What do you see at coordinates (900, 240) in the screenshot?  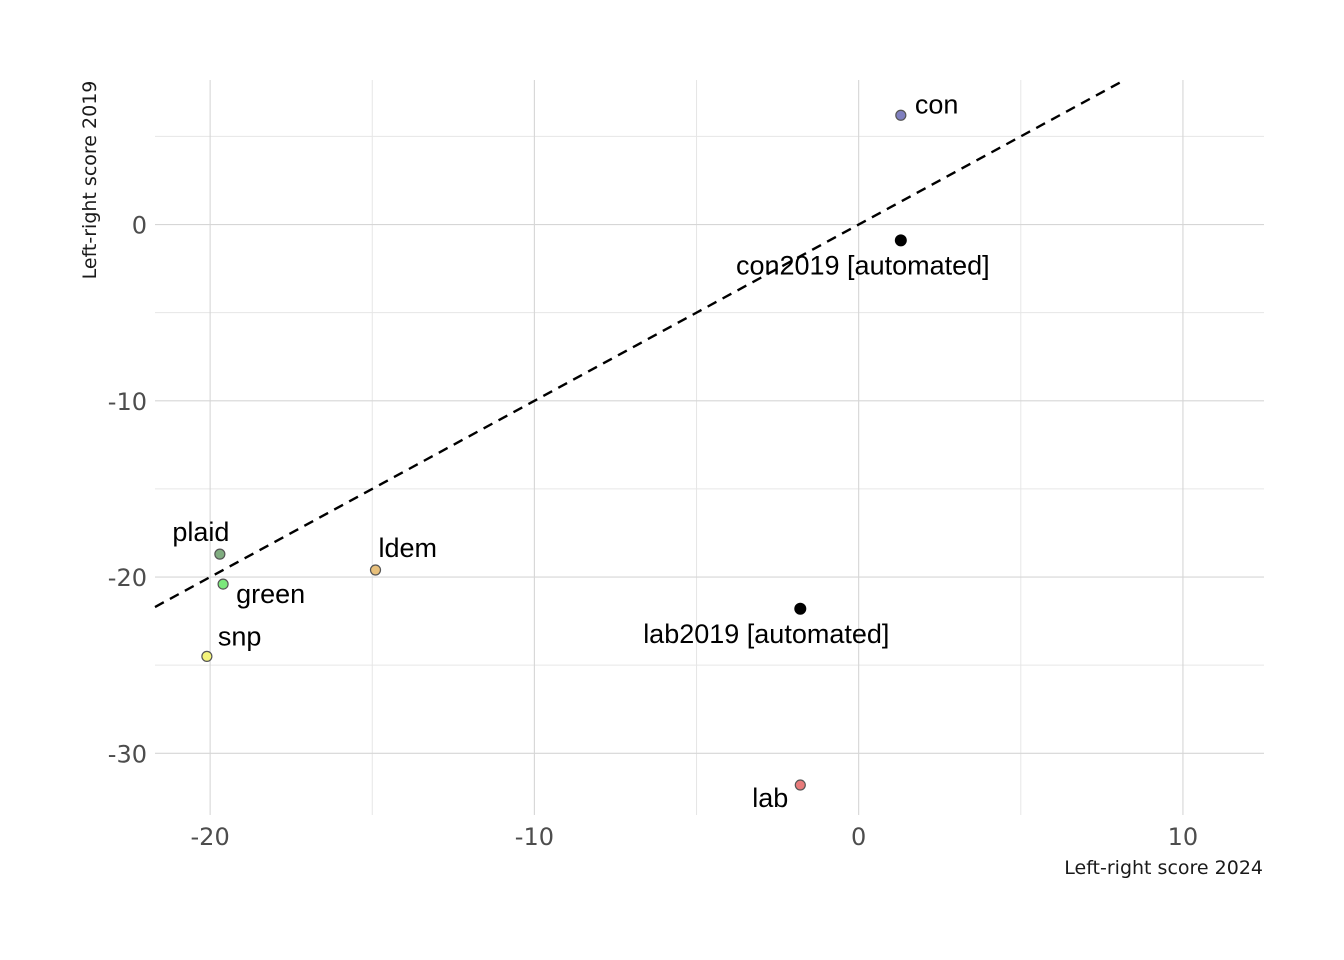 I see `data-point-con2019-automated-` at bounding box center [900, 240].